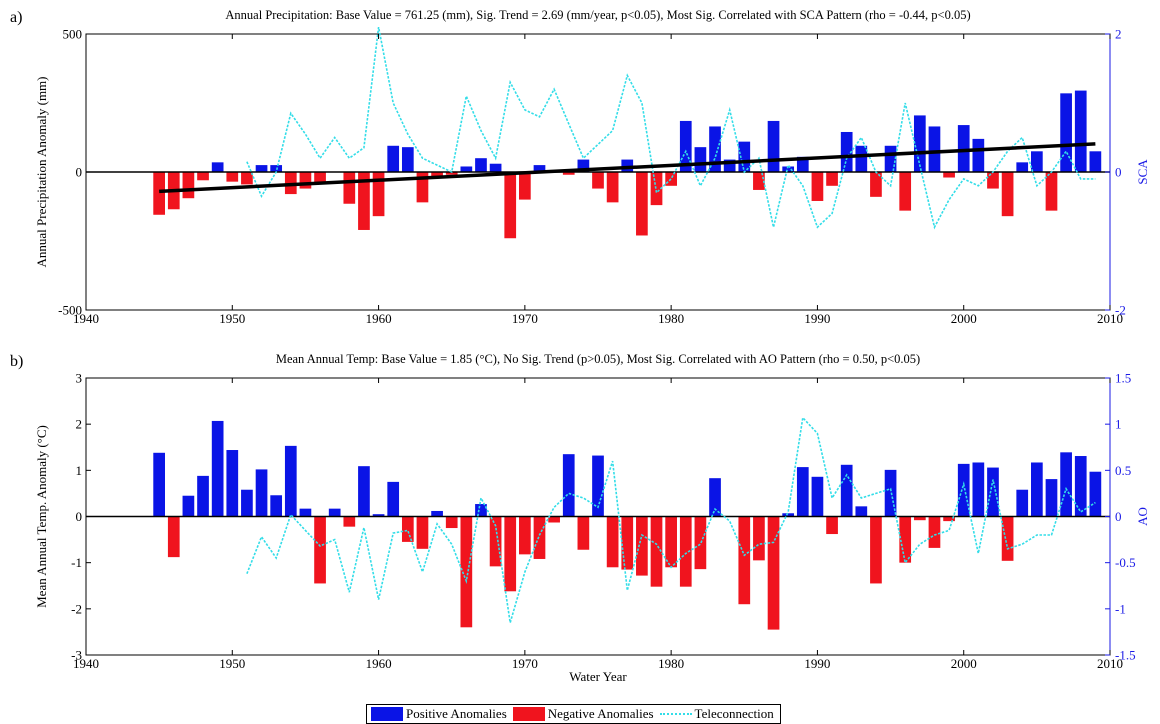 The width and height of the screenshot is (1160, 724). What do you see at coordinates (76, 655) in the screenshot?
I see `panel-2-y-tick-label: -3` at bounding box center [76, 655].